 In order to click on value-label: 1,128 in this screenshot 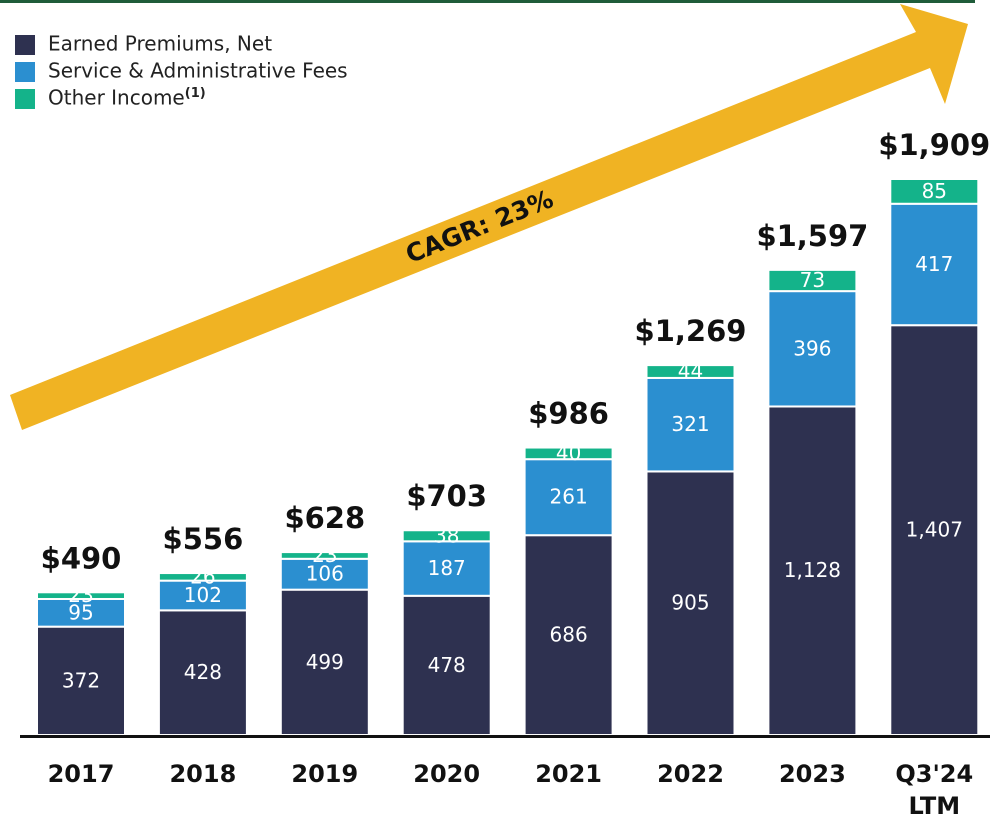, I will do `click(812, 570)`.